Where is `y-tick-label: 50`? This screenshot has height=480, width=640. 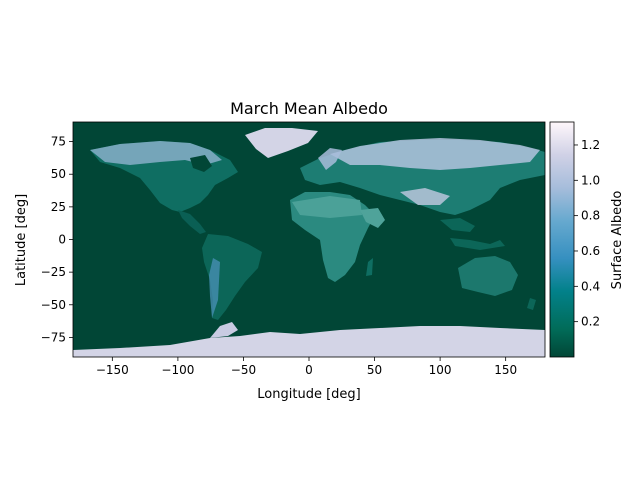 y-tick-label: 50 is located at coordinates (58, 174).